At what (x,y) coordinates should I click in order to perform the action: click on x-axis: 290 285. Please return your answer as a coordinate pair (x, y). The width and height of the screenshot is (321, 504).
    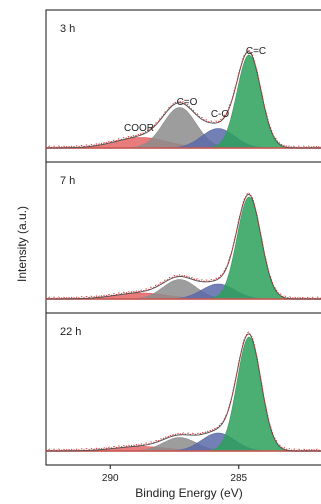
    Looking at the image, I should click on (175, 474).